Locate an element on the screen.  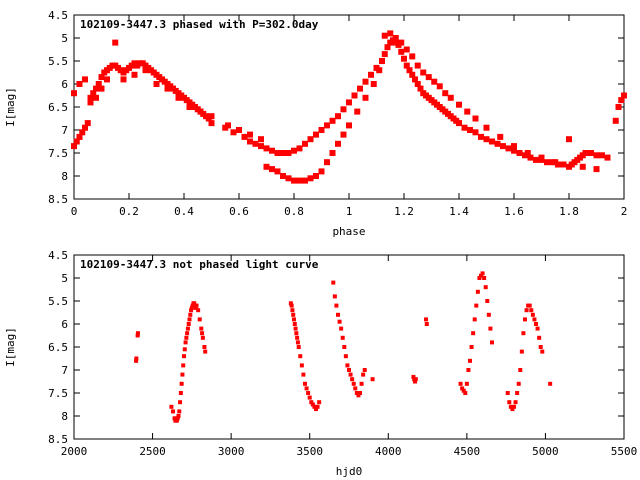
y-tick-label: 7 is located at coordinates (64, 130).